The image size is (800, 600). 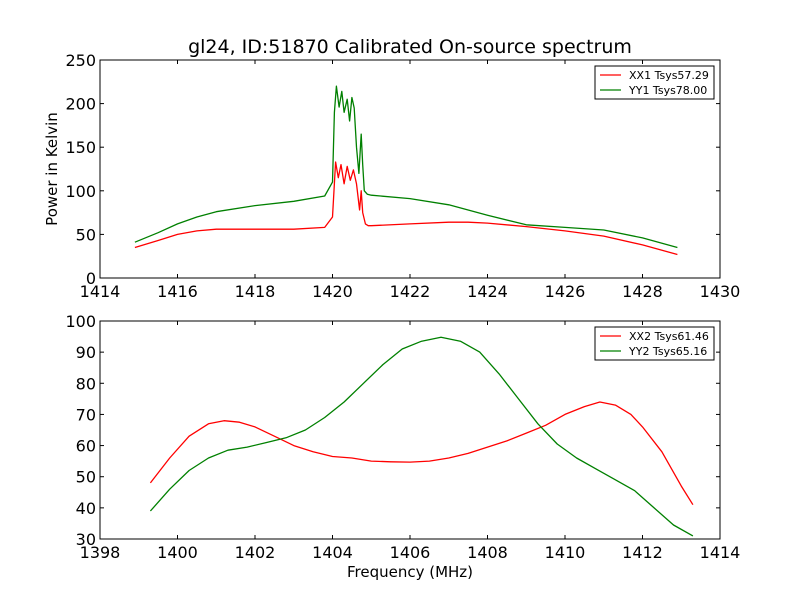 What do you see at coordinates (669, 75) in the screenshot?
I see `chart-0-legend-label-1: XX1 Tsys57.29` at bounding box center [669, 75].